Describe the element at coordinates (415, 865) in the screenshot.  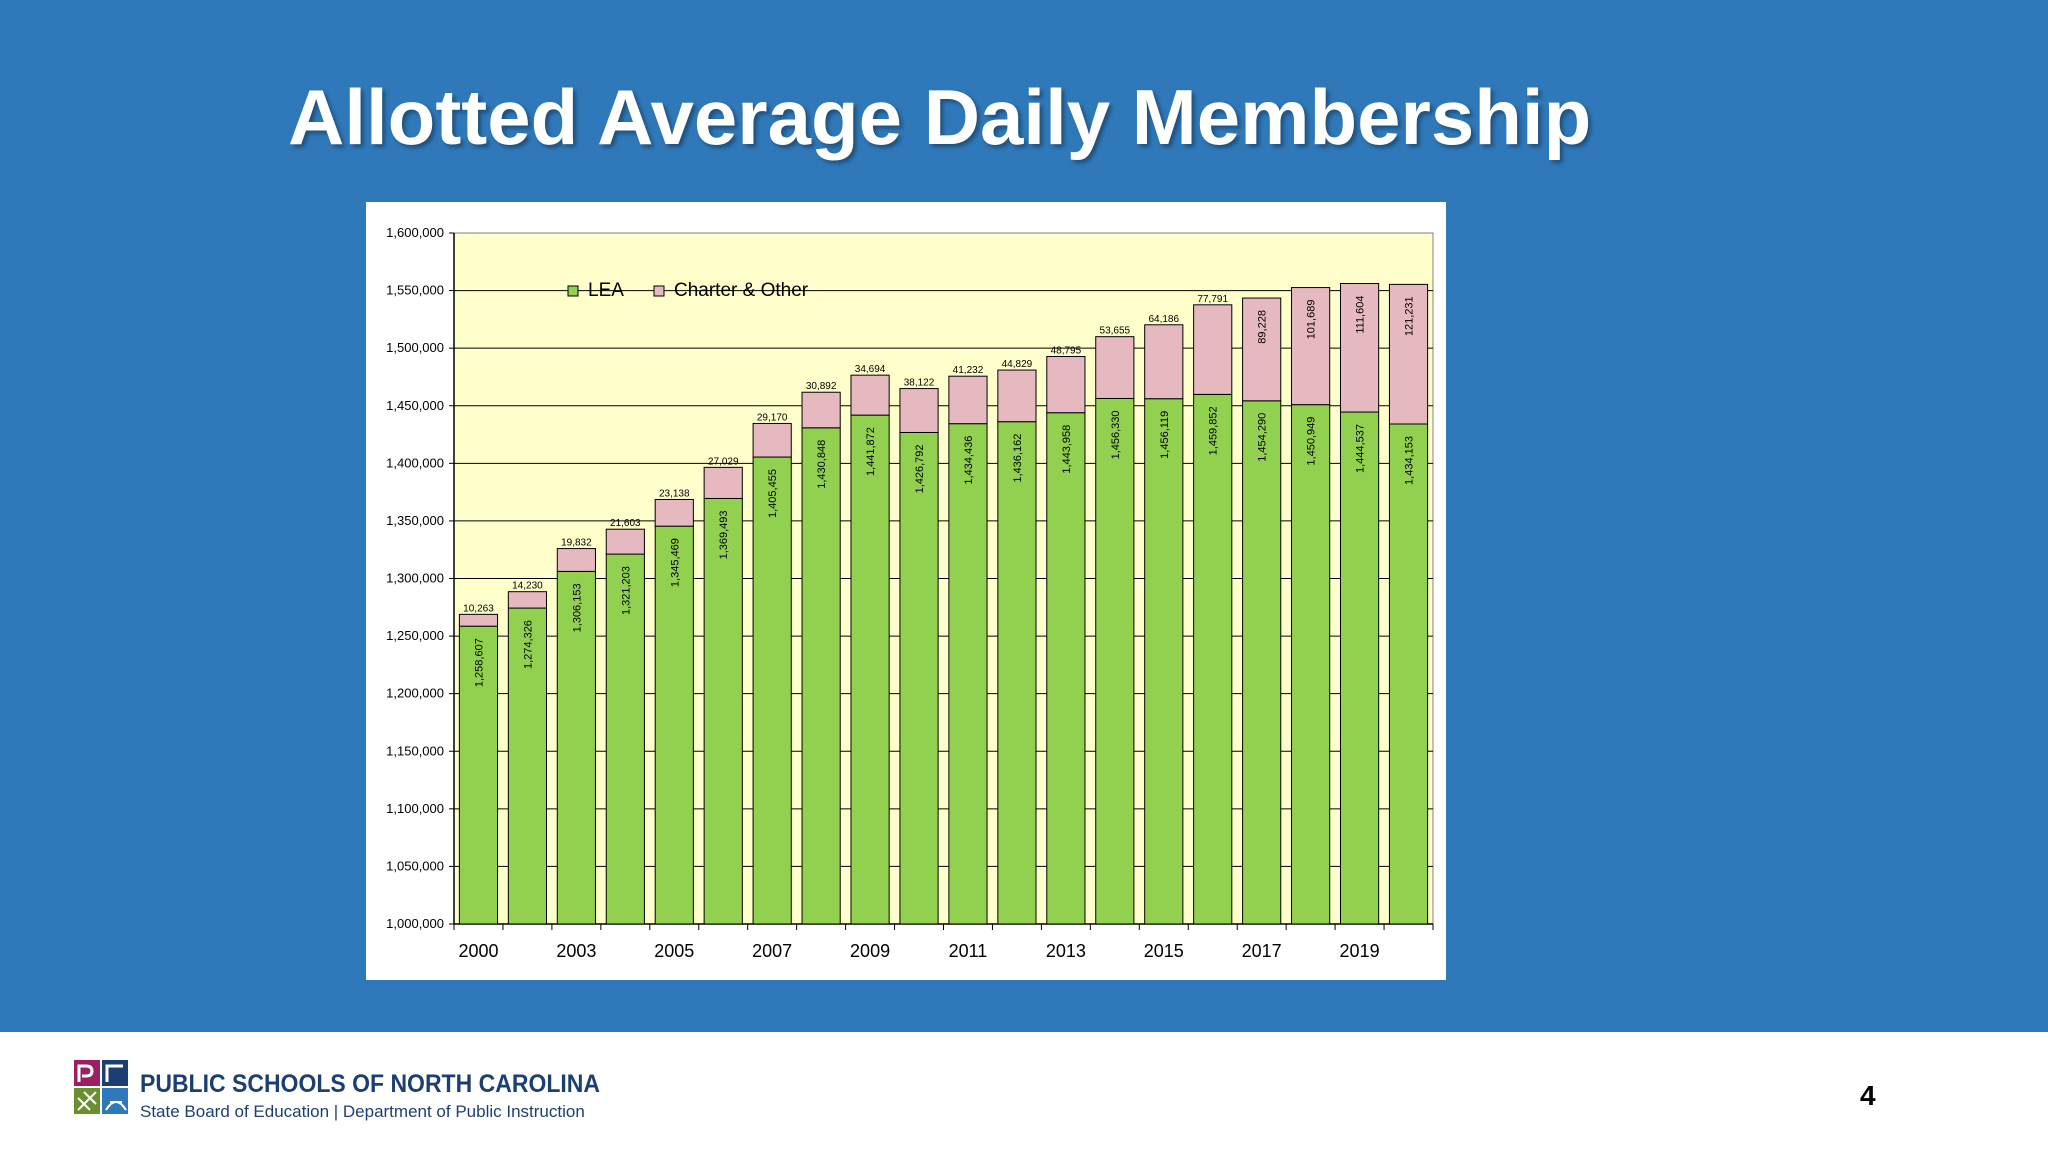
I see `y-tick-label: 1,050,000` at that location.